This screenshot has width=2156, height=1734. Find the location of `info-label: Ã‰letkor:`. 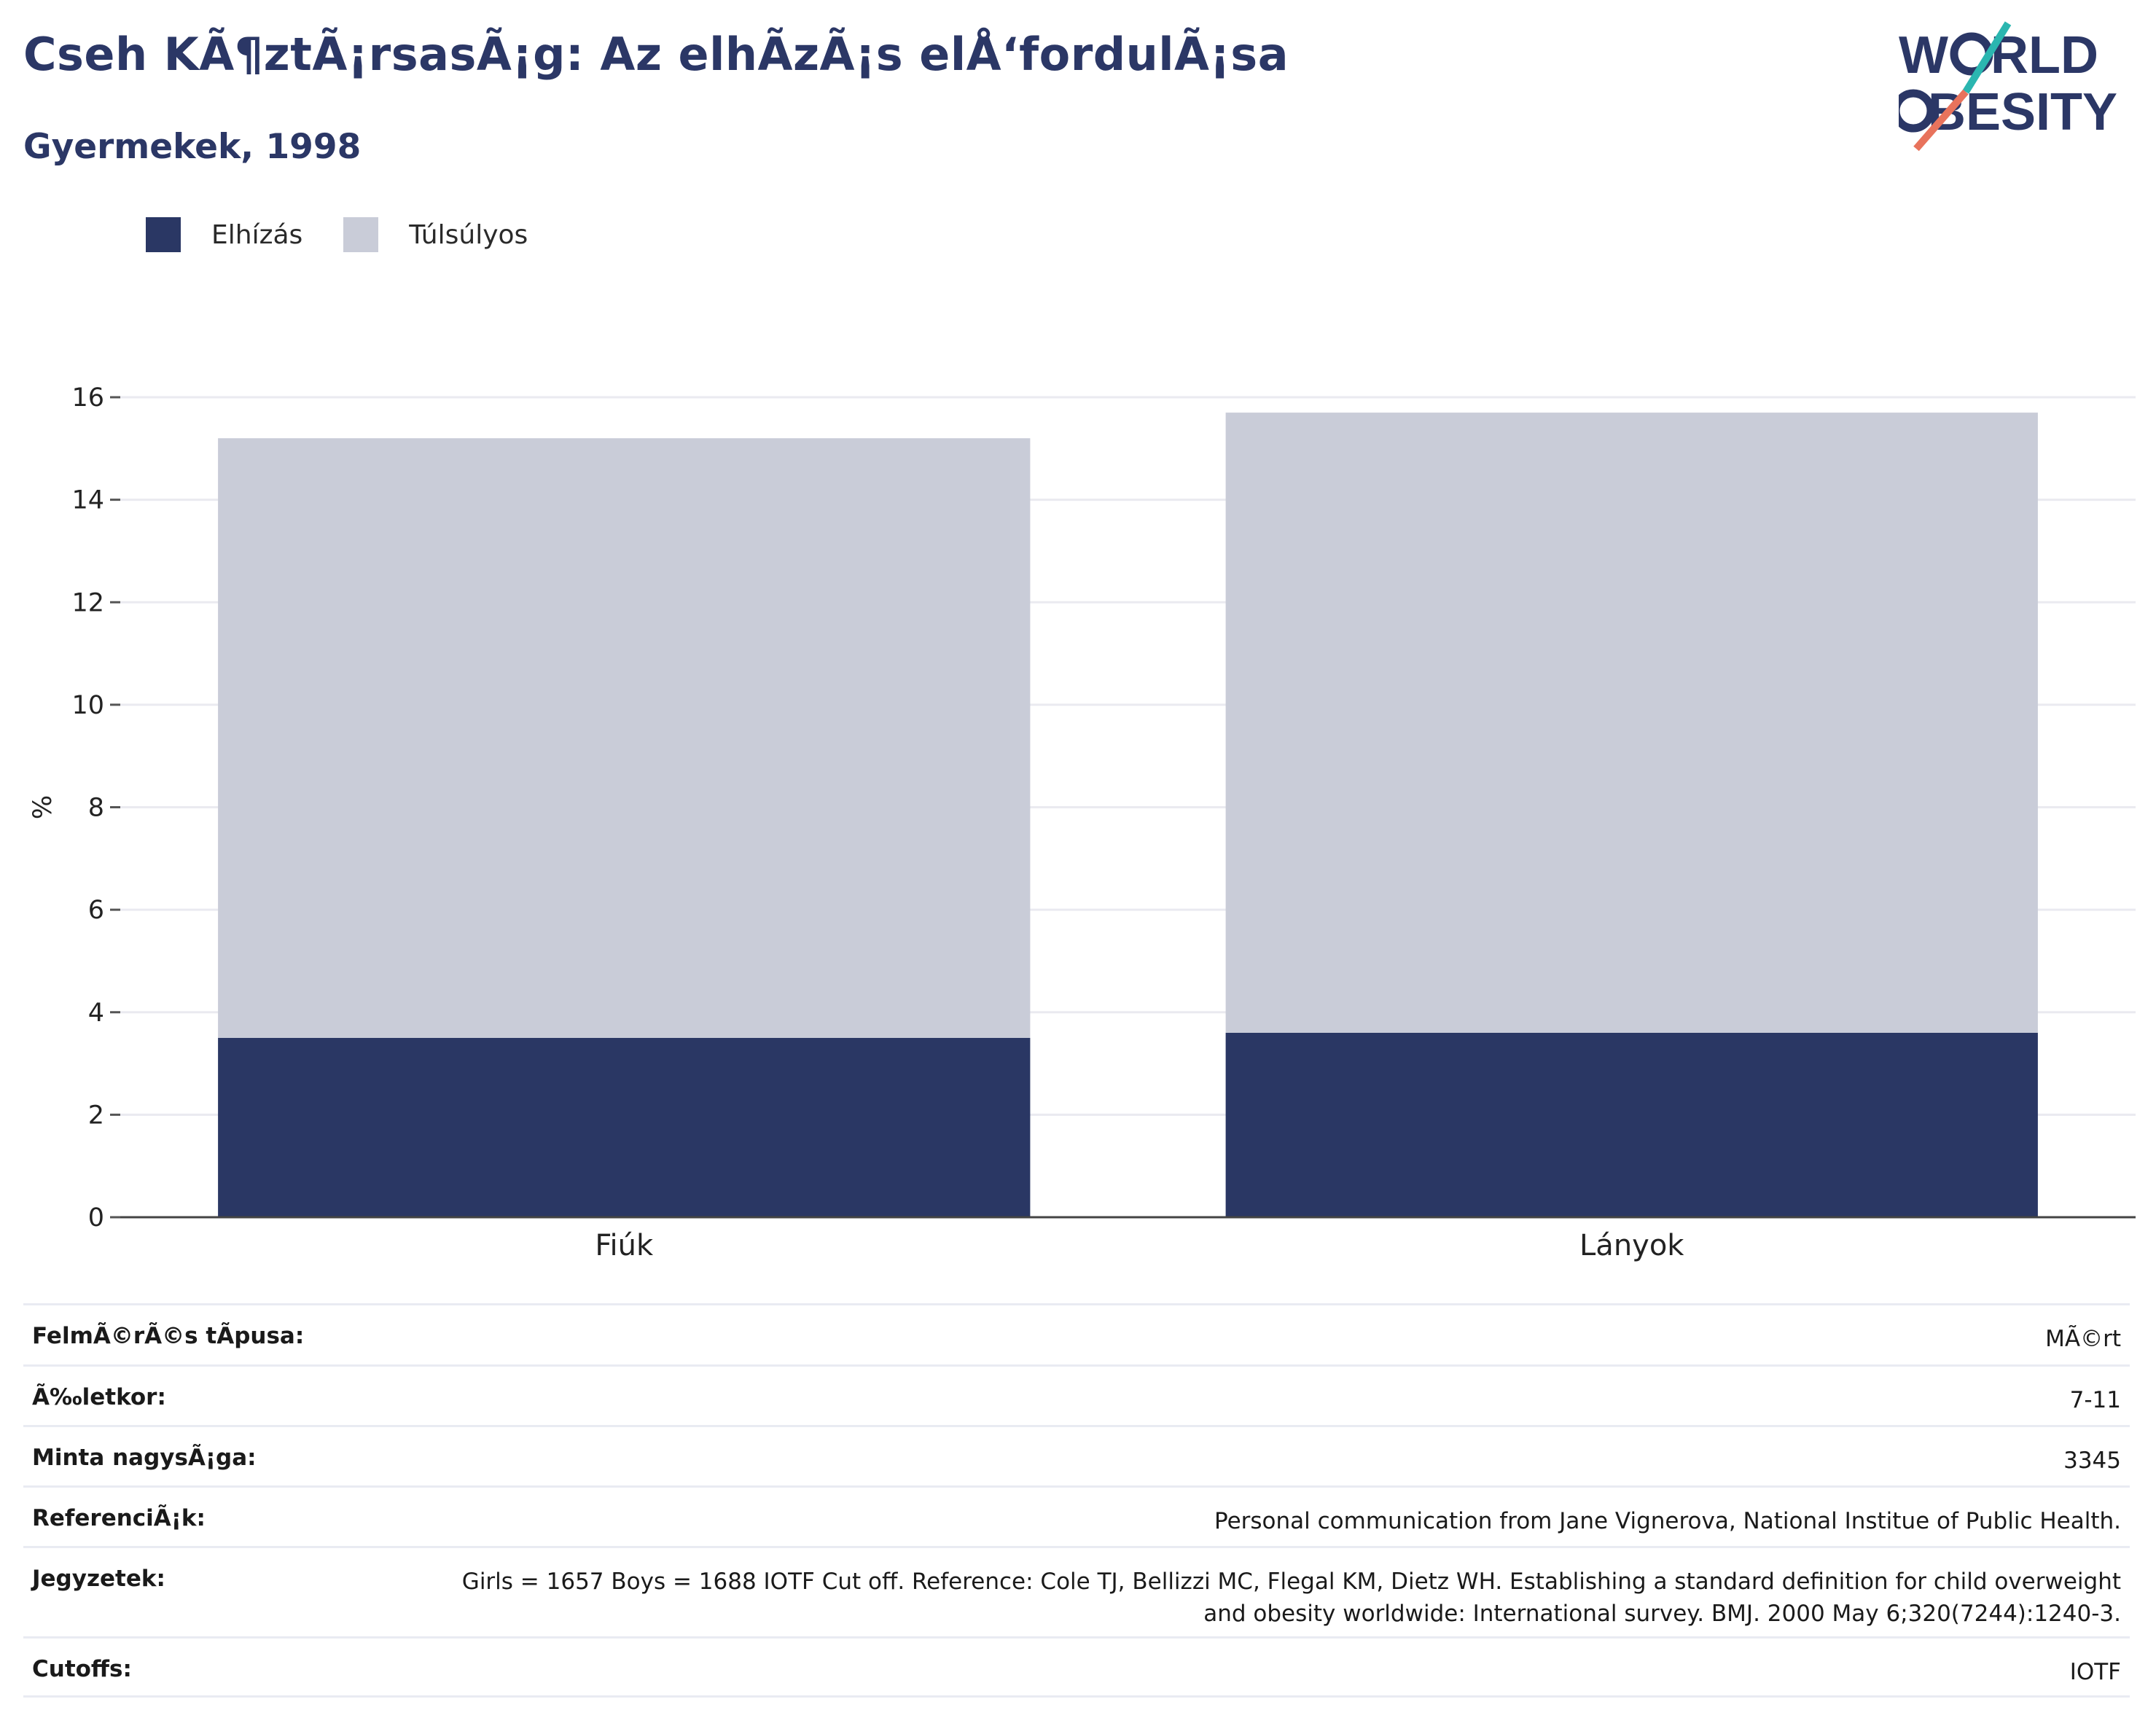

info-label: Ã‰letkor: is located at coordinates (99, 1397).